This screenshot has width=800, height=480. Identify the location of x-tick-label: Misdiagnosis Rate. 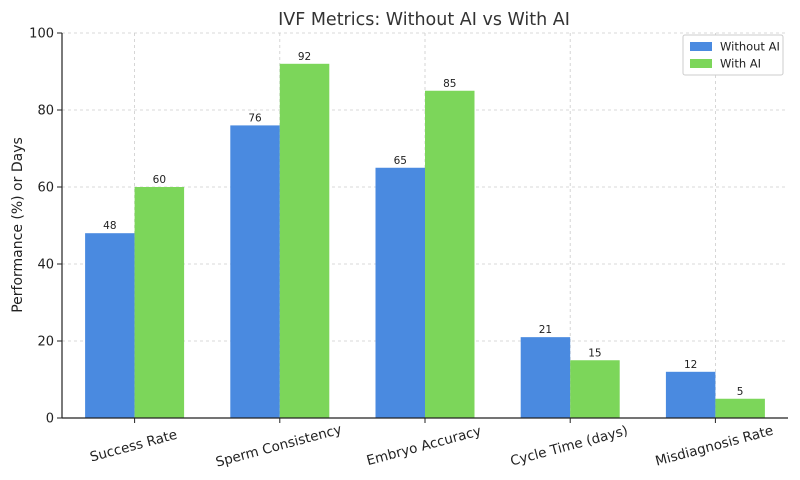
(714, 446).